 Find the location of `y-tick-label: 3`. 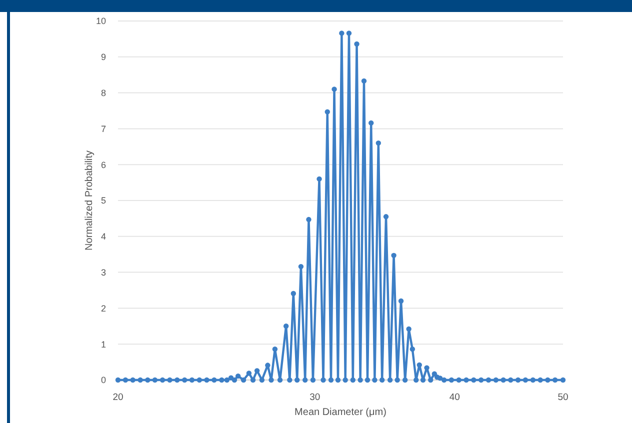

y-tick-label: 3 is located at coordinates (103, 272).